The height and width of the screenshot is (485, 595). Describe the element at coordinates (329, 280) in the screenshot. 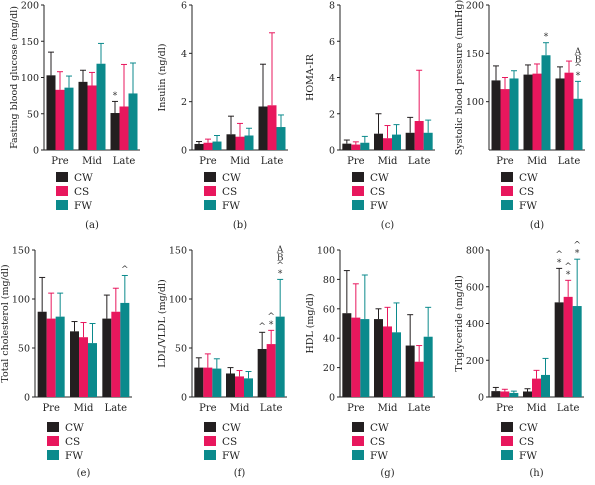

I see `y-tick-label: 80` at that location.